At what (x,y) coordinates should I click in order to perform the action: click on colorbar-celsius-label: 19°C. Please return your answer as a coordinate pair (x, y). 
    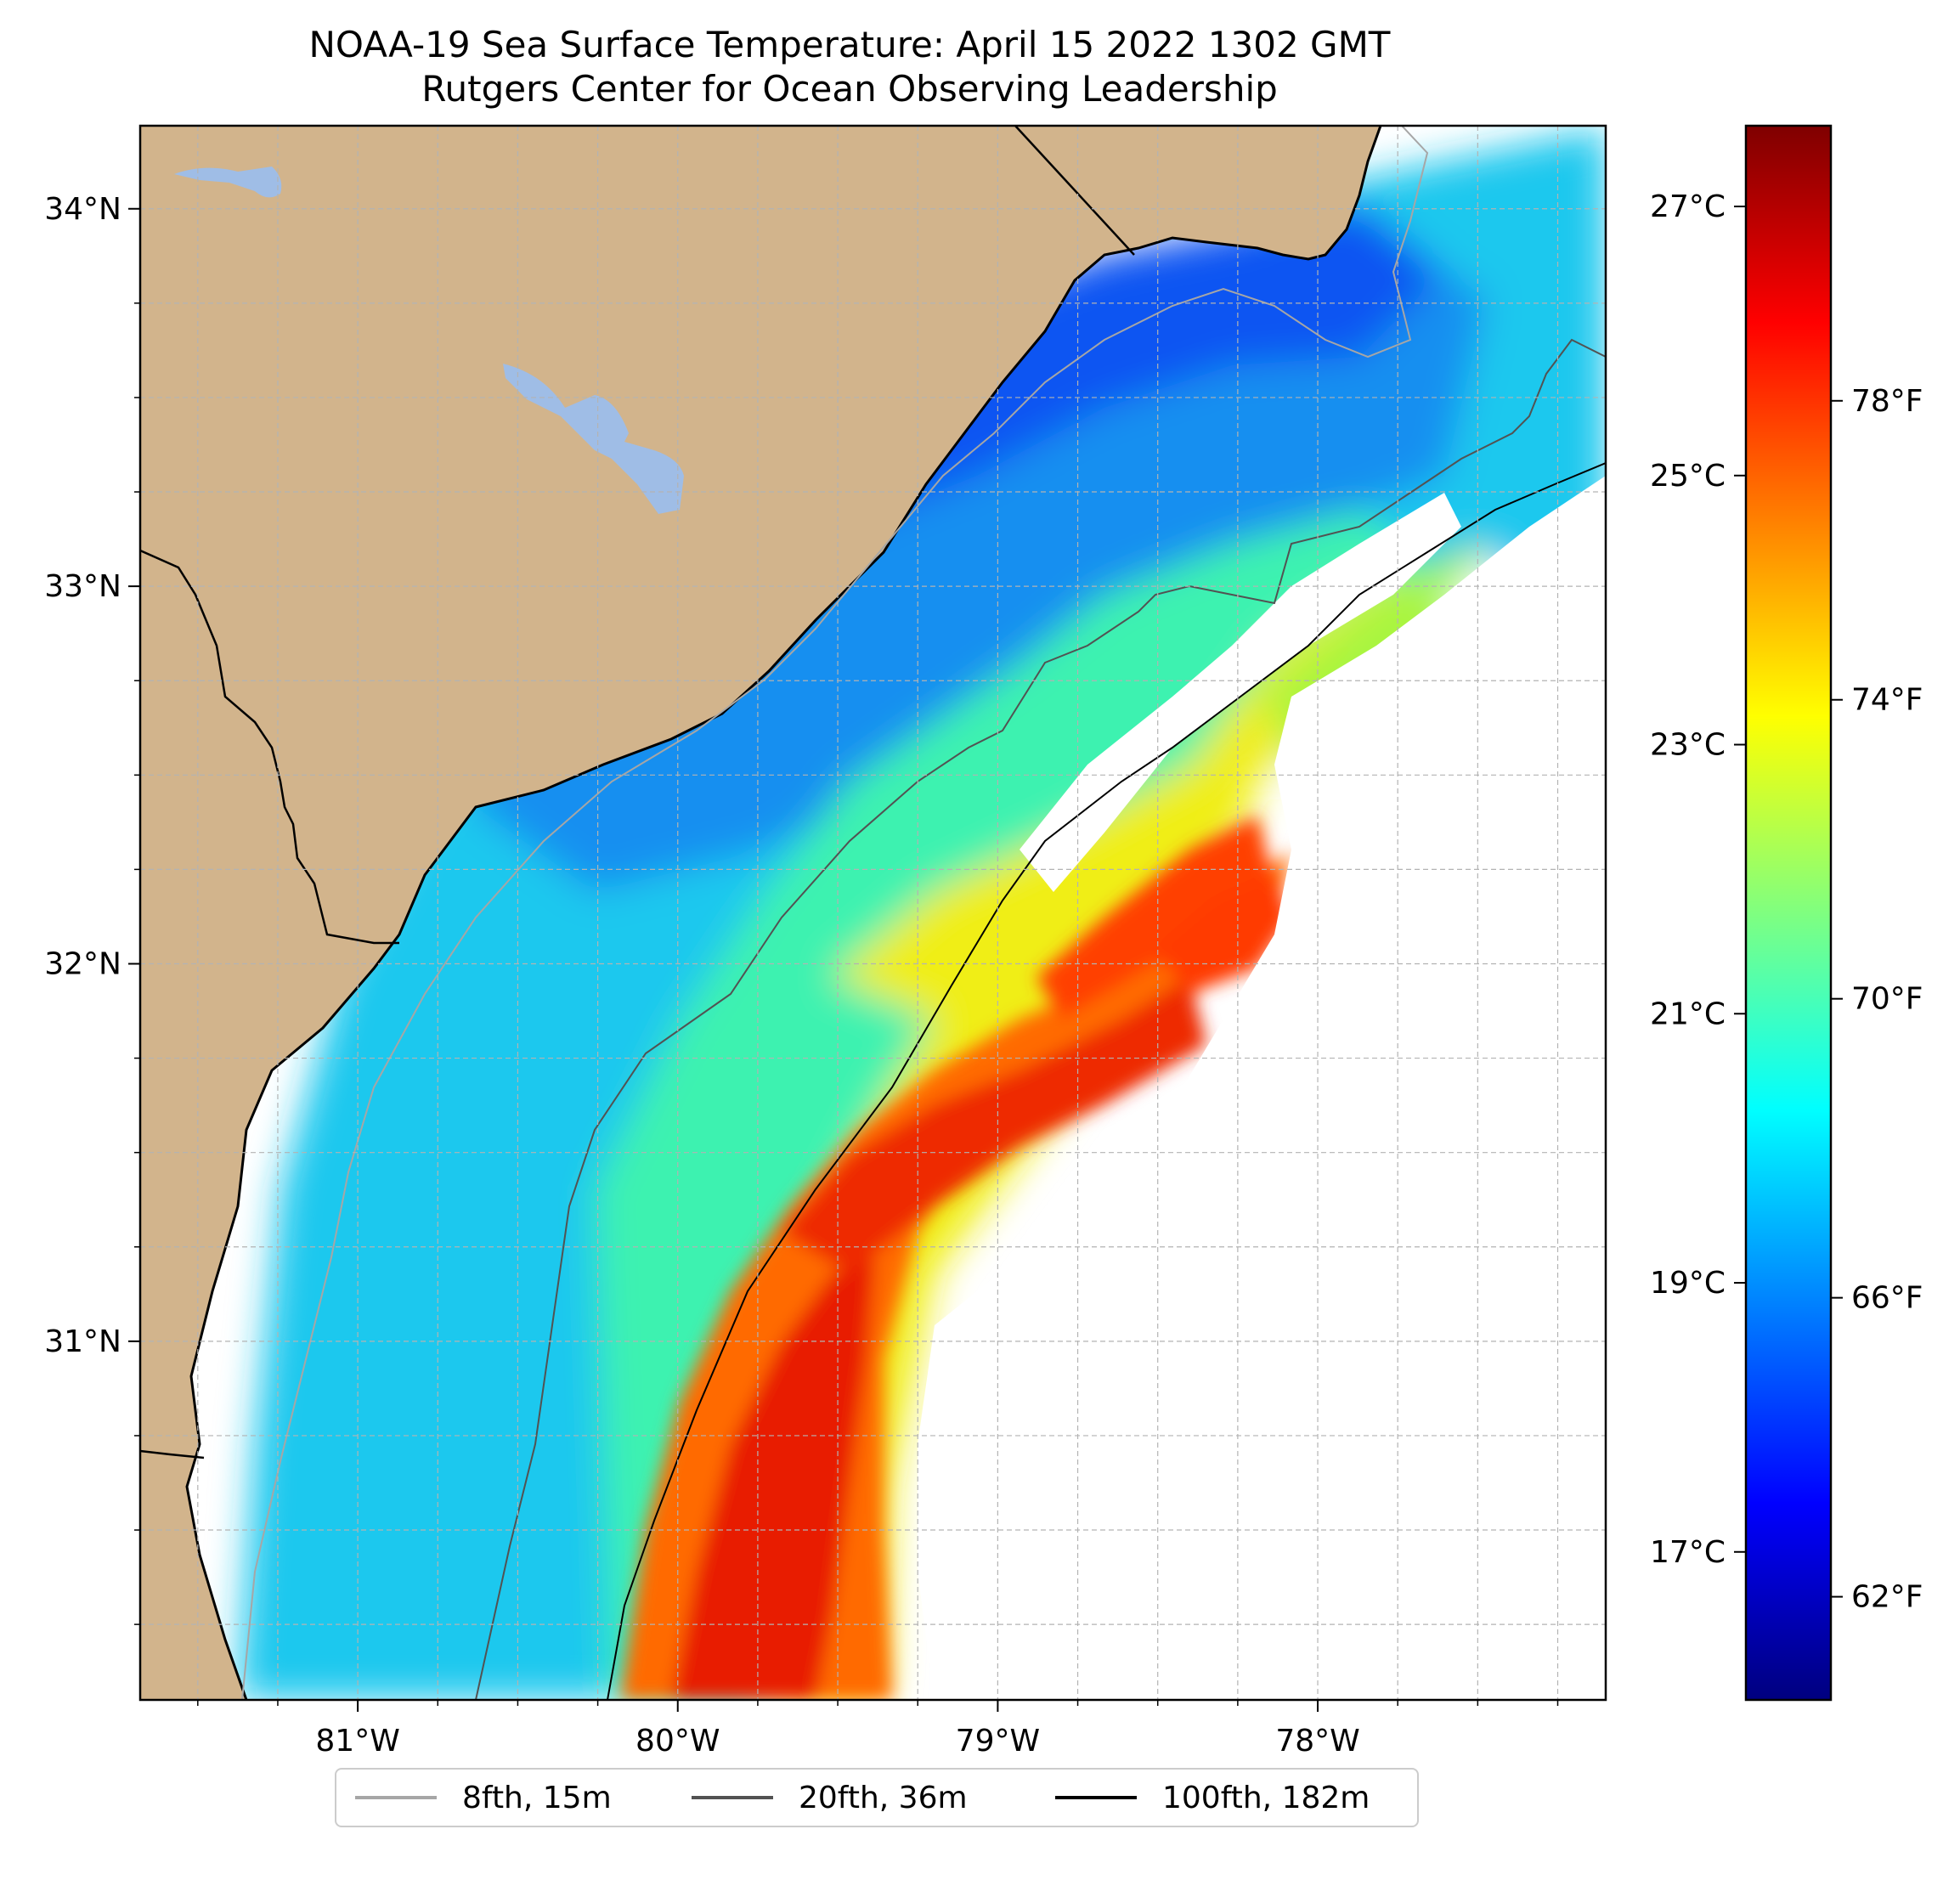
    Looking at the image, I should click on (1688, 1283).